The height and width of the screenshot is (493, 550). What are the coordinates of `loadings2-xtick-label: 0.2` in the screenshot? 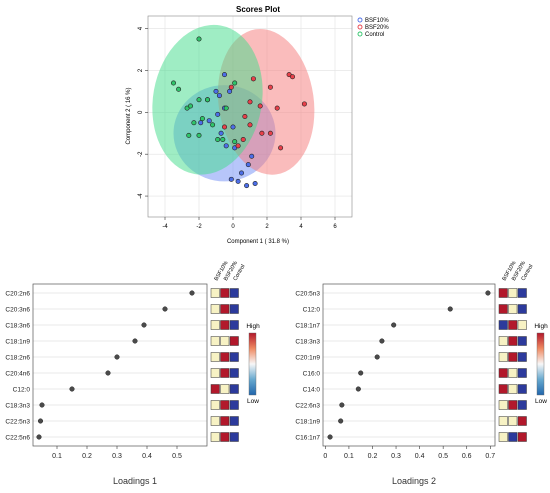 It's located at (373, 456).